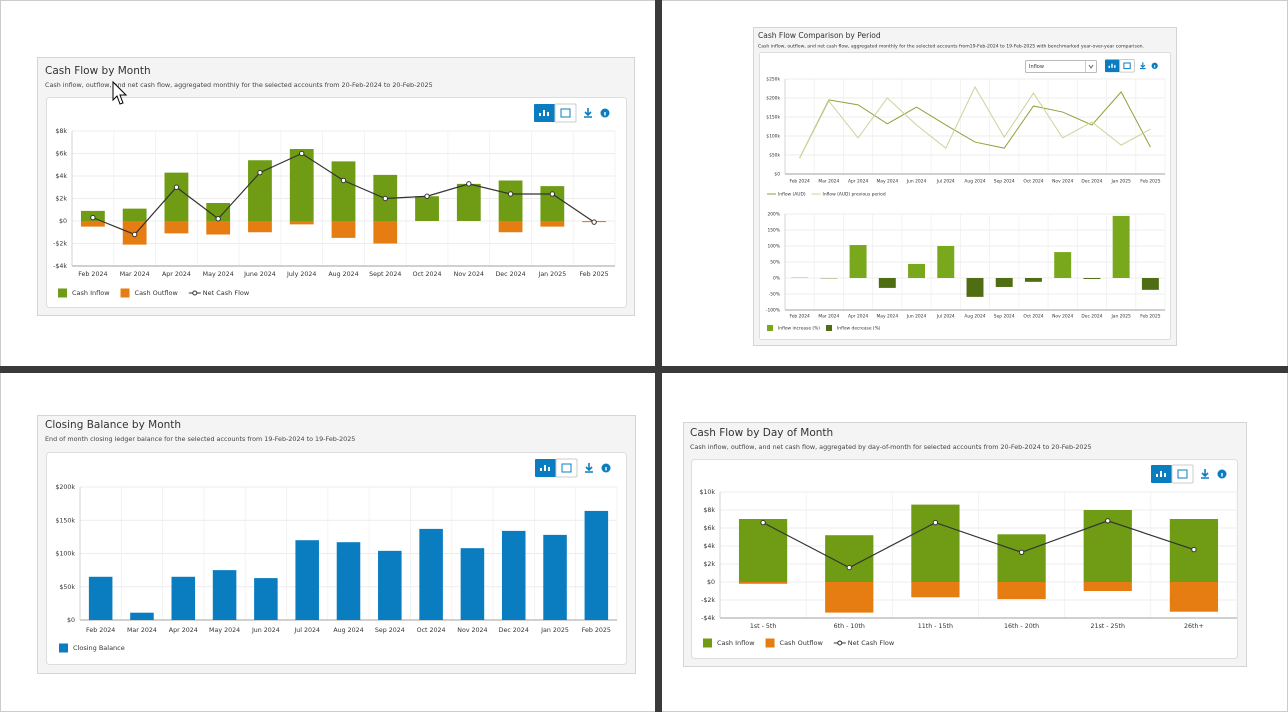 This screenshot has width=1288, height=712. Describe the element at coordinates (707, 492) in the screenshot. I see `y-tick-label: $10k` at that location.